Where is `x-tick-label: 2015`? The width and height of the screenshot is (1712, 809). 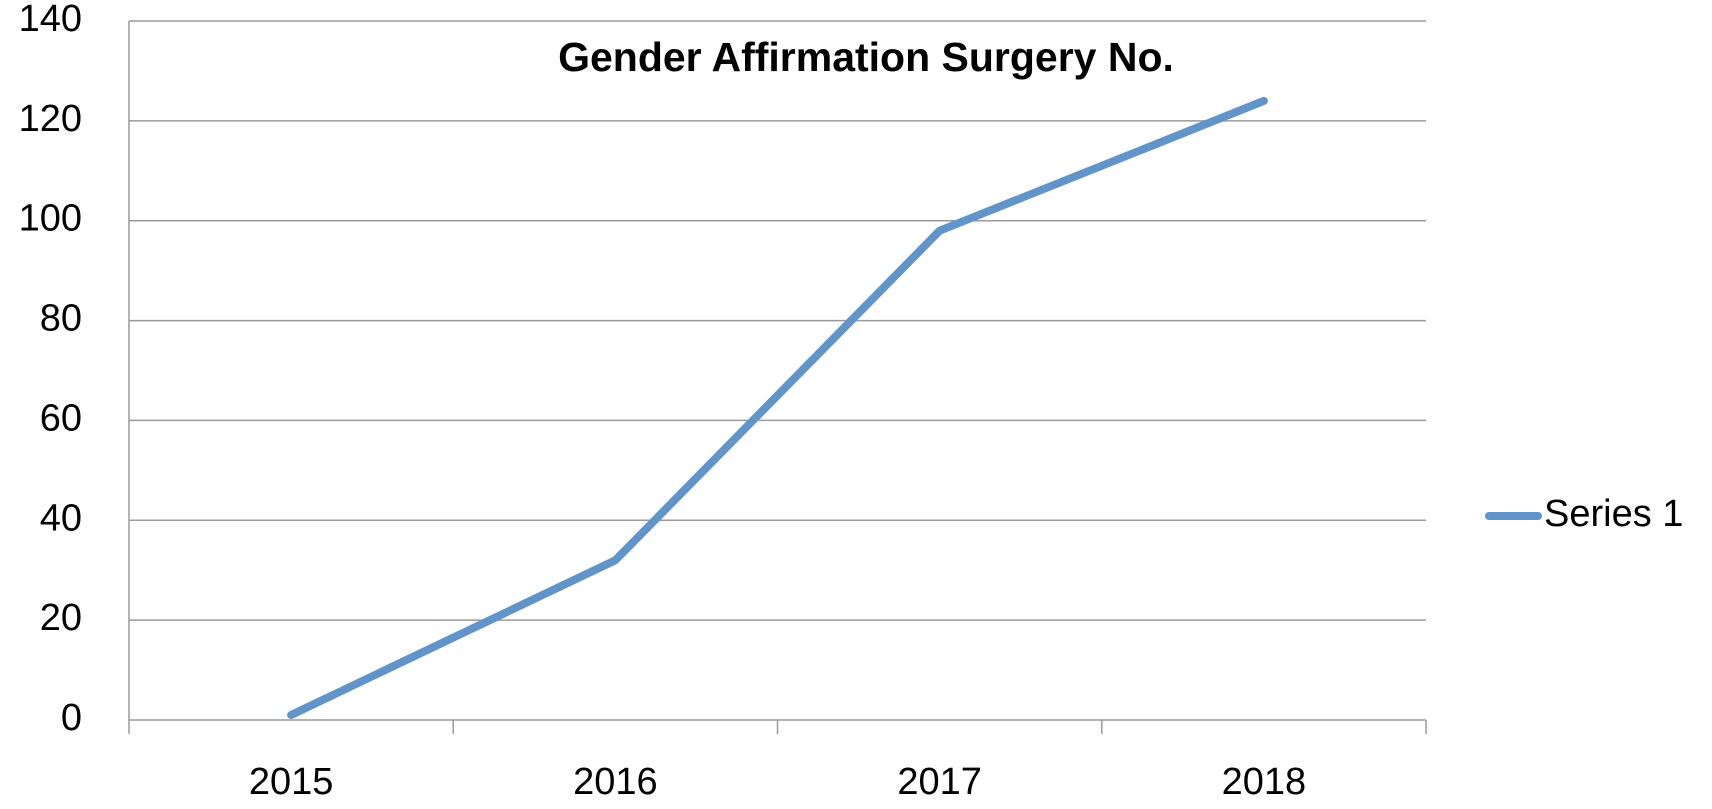
x-tick-label: 2015 is located at coordinates (291, 782).